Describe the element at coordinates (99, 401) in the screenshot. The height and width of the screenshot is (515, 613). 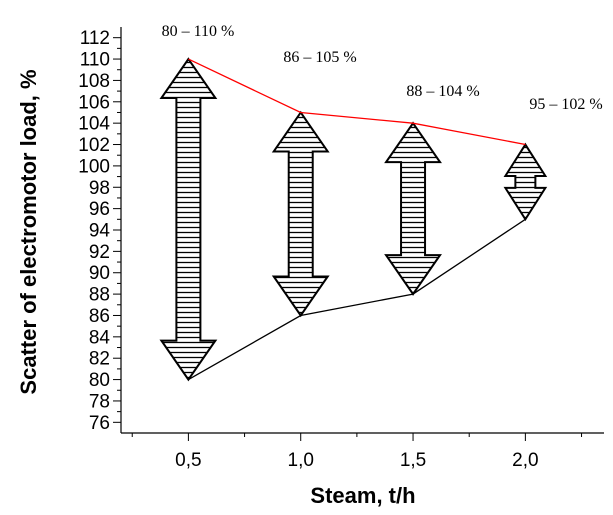
I see `y-tick-label: 78` at that location.